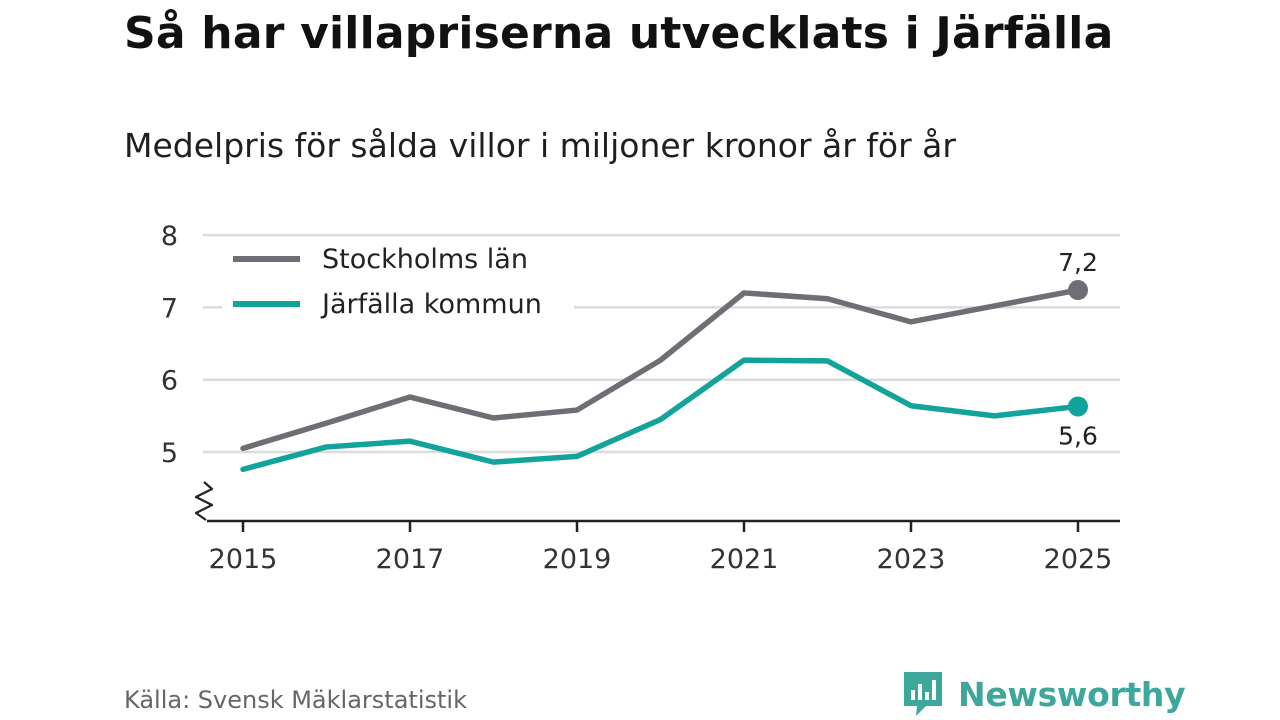 The width and height of the screenshot is (1280, 720). I want to click on y-tick-label-5: 5, so click(169, 453).